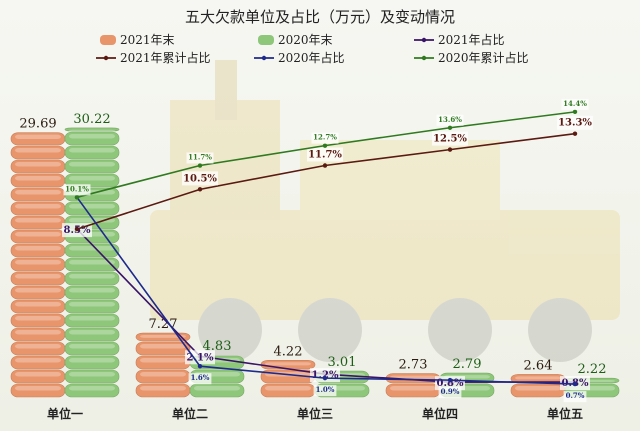 The height and width of the screenshot is (431, 640). I want to click on line-value-label: 14.4%, so click(575, 103).